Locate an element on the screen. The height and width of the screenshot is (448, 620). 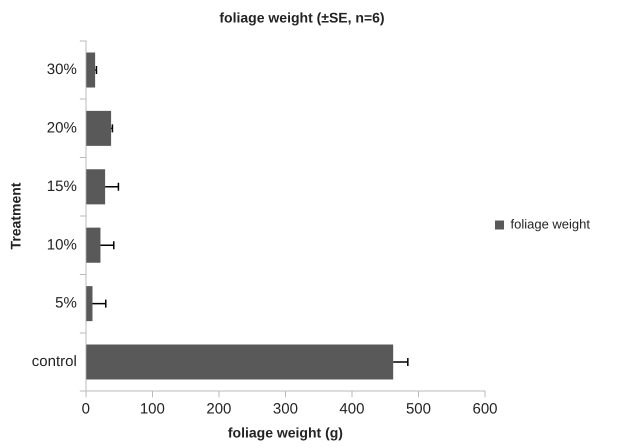
legend-label: foliage weight is located at coordinates (550, 224).